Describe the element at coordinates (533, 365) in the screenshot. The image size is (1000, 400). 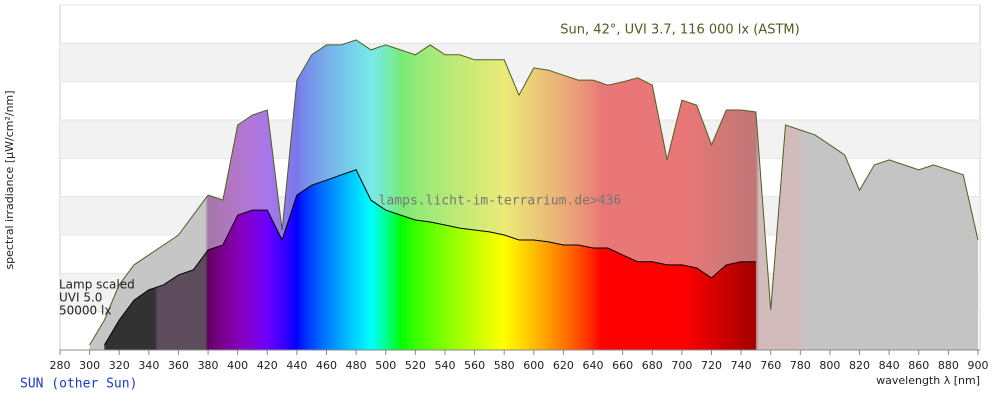
I see `x-tick-label: 600` at that location.